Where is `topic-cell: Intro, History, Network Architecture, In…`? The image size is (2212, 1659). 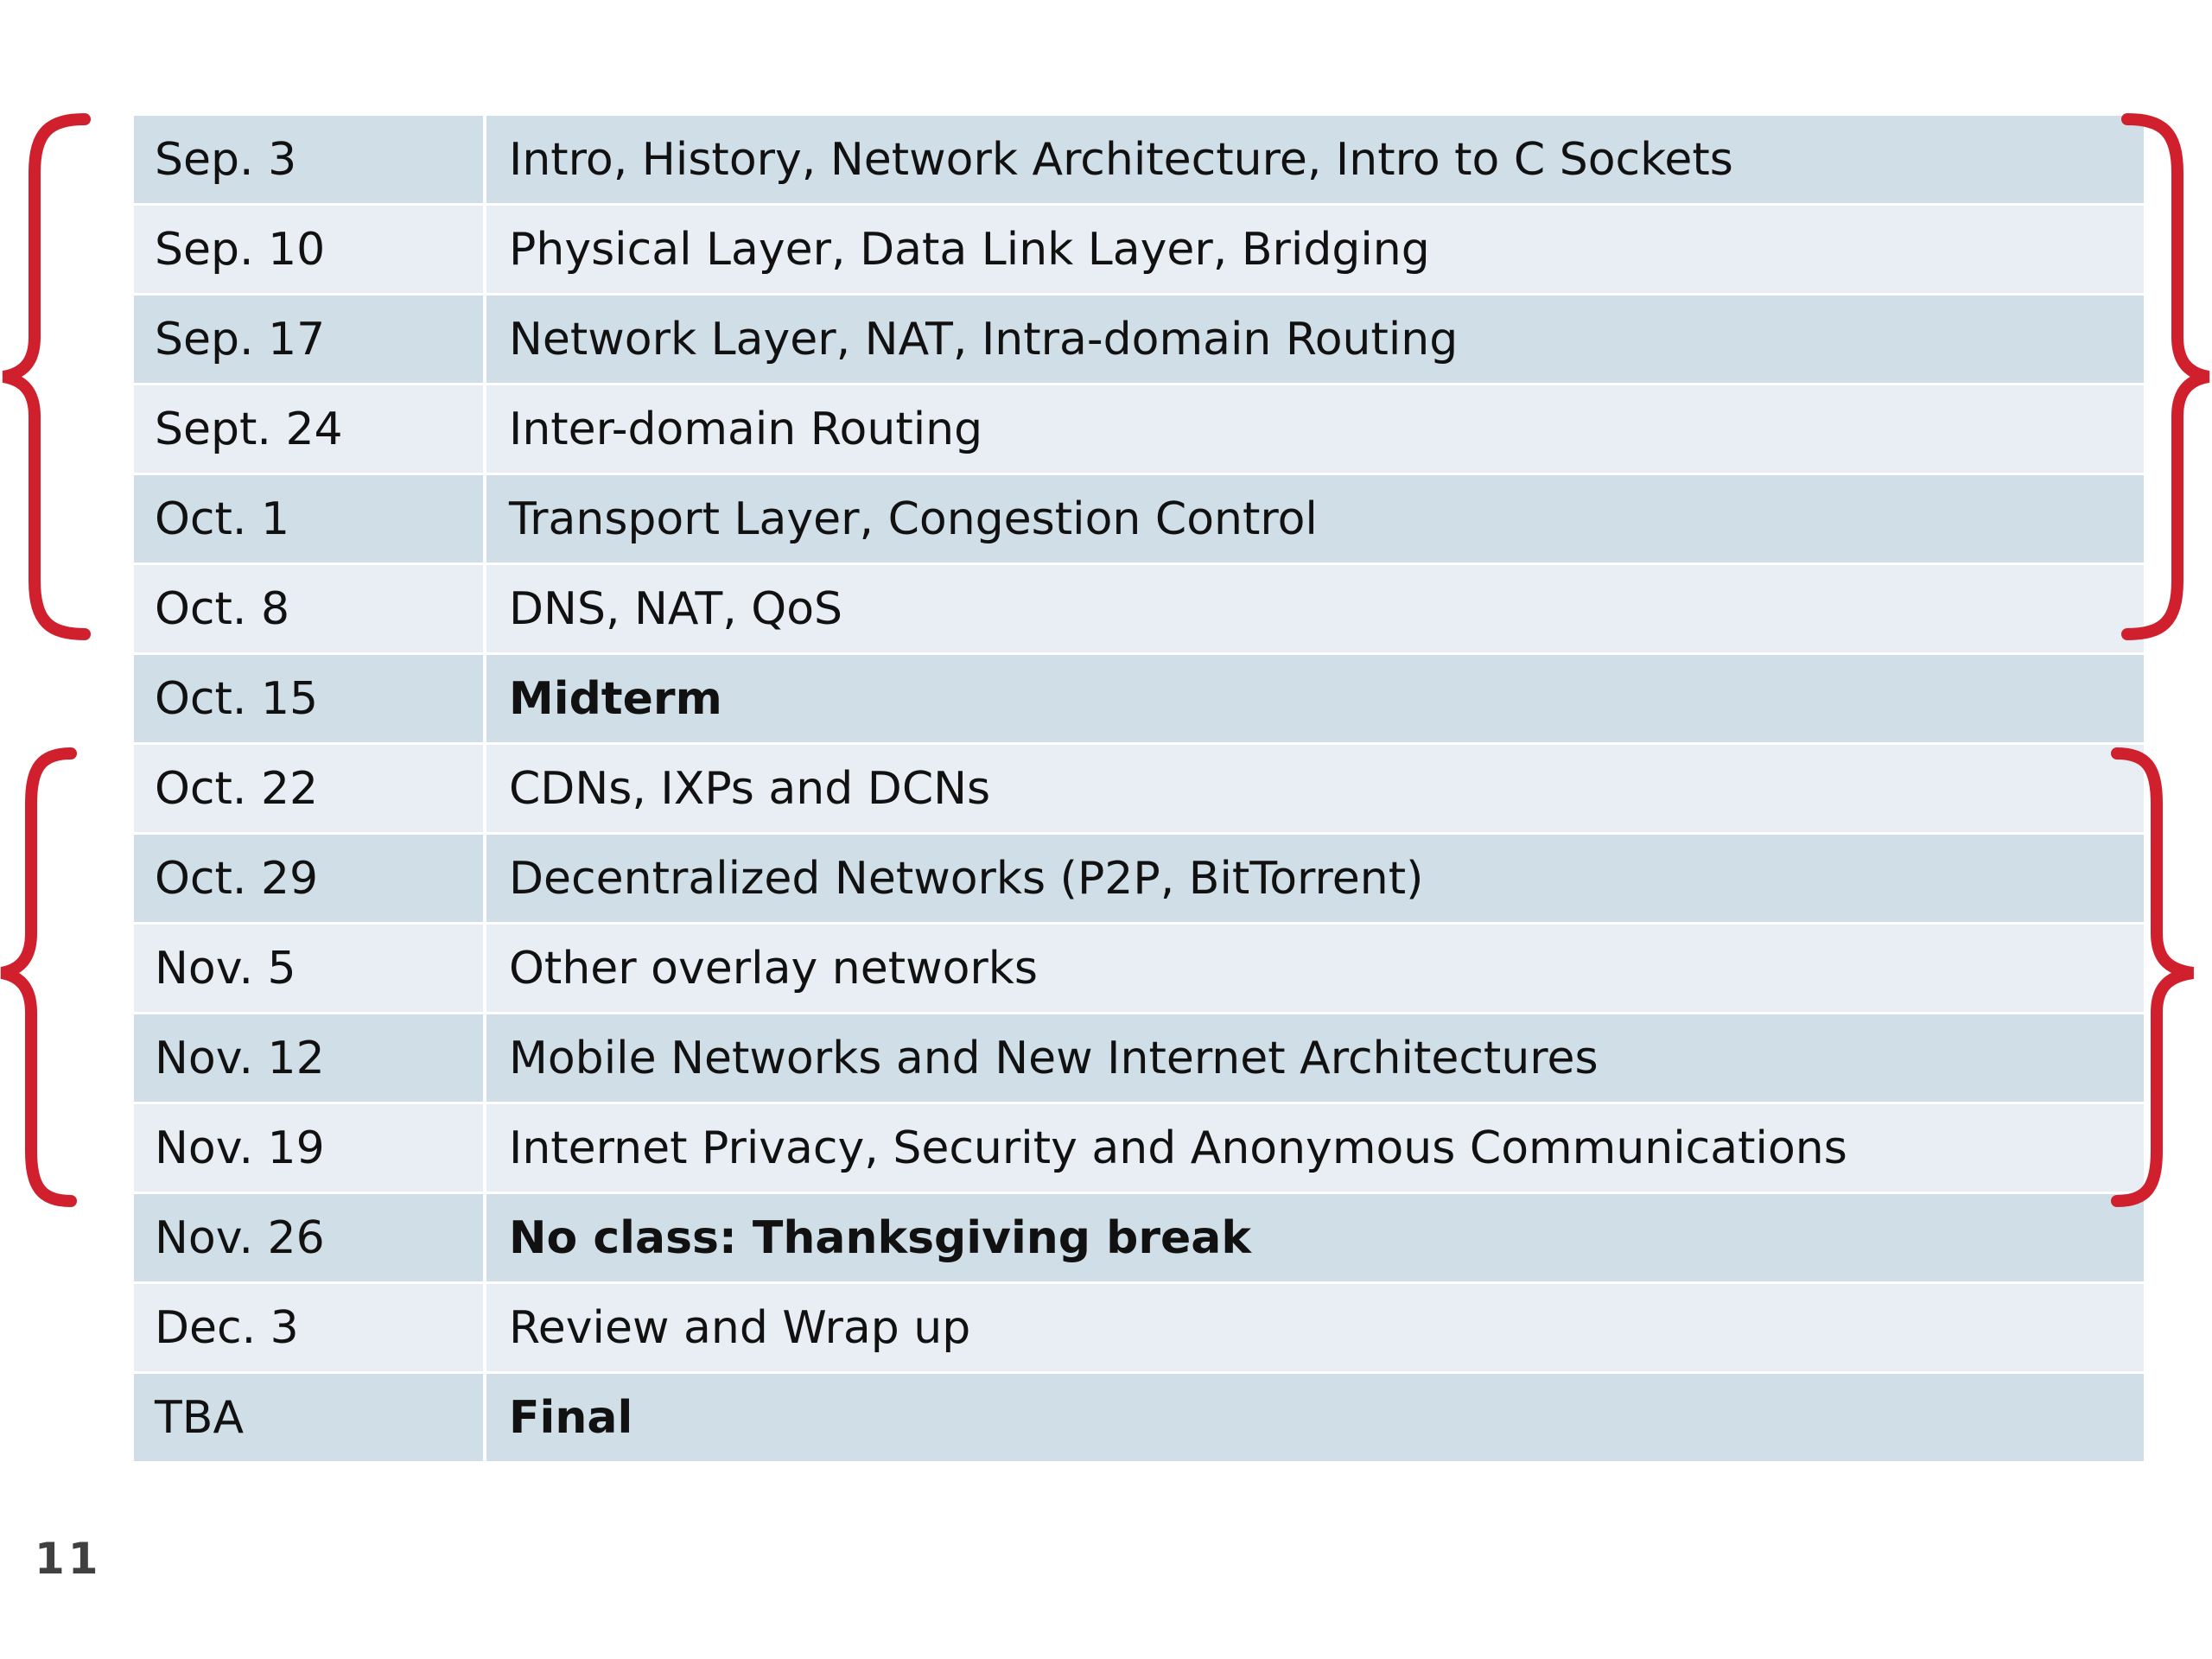
topic-cell: Intro, History, Network Architecture, In… is located at coordinates (1121, 159).